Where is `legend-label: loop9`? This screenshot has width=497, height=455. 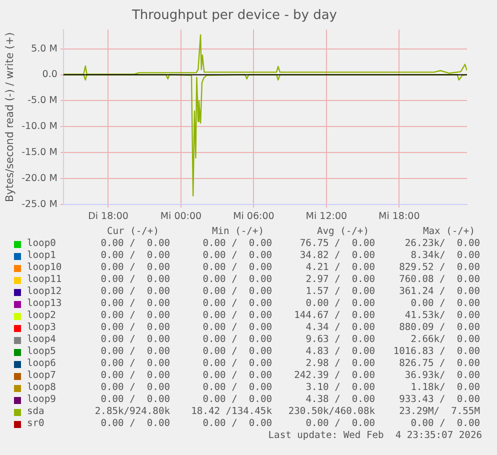
legend-label: loop9 is located at coordinates (41, 400).